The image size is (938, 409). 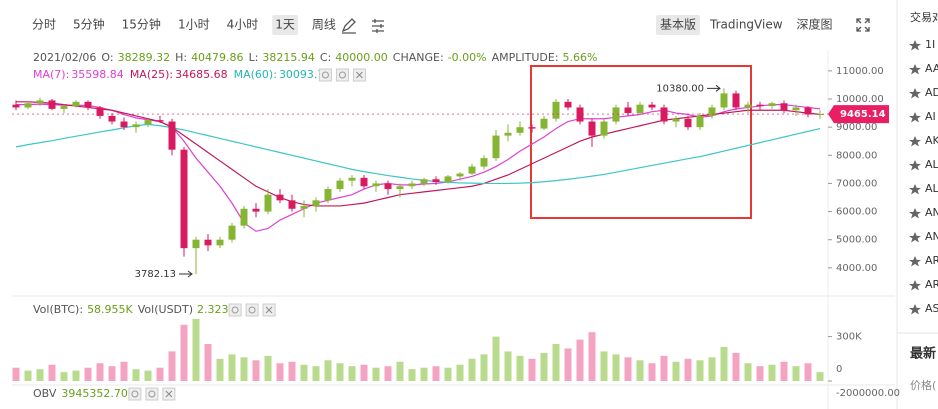 I want to click on pair-symbol: AA, so click(x=931, y=68).